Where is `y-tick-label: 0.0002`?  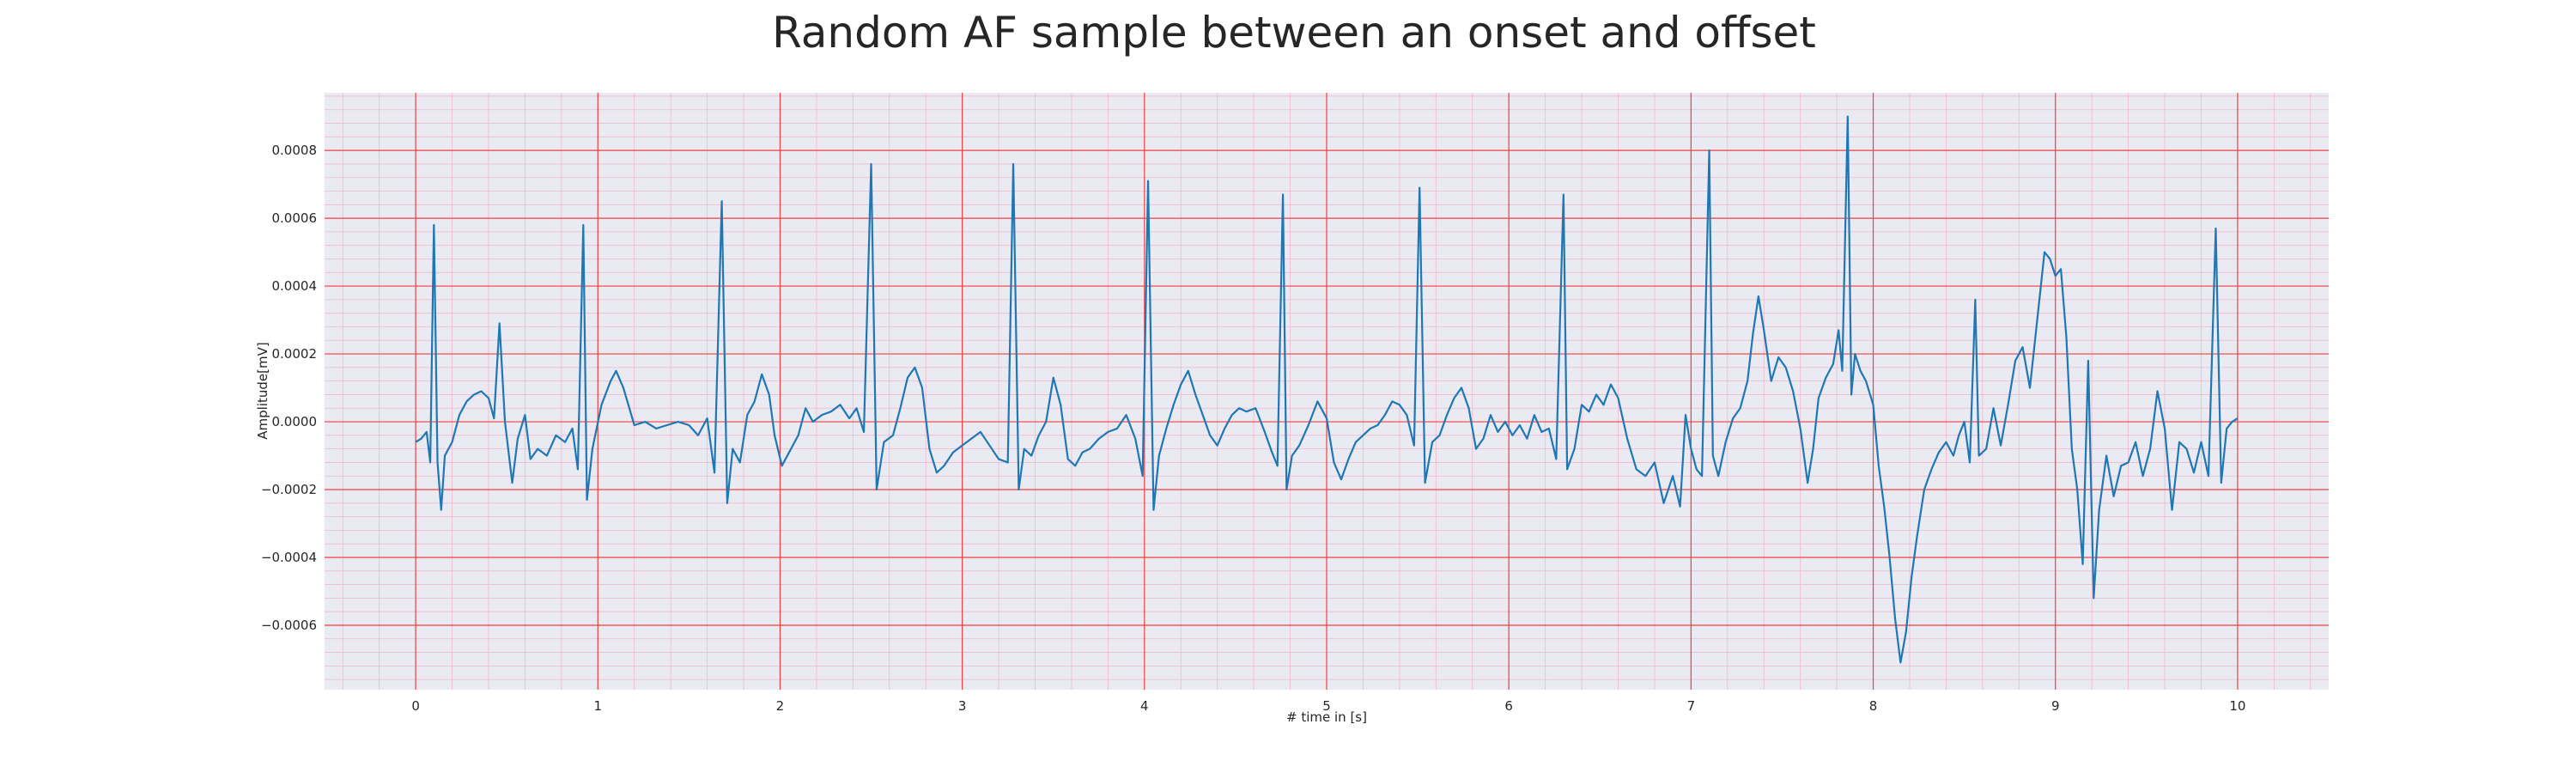 y-tick-label: 0.0002 is located at coordinates (295, 354).